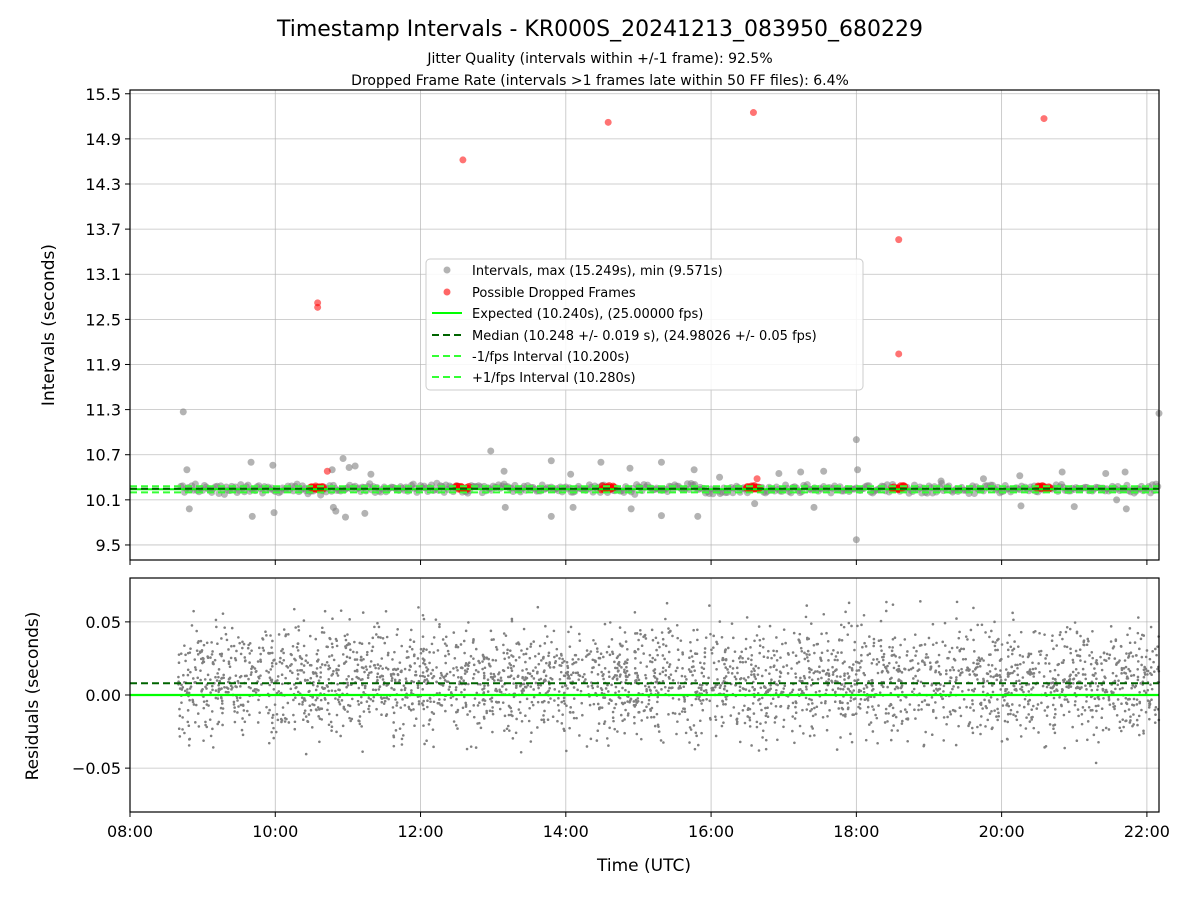 The width and height of the screenshot is (1200, 900). I want to click on residuals-y-tick-label: 0.00, so click(103, 695).